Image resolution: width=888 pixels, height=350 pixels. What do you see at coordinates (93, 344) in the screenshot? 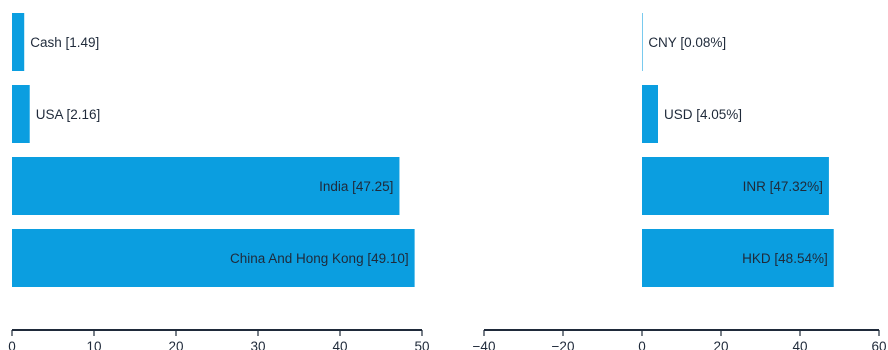
I see `x-tick-label: 10` at bounding box center [93, 344].